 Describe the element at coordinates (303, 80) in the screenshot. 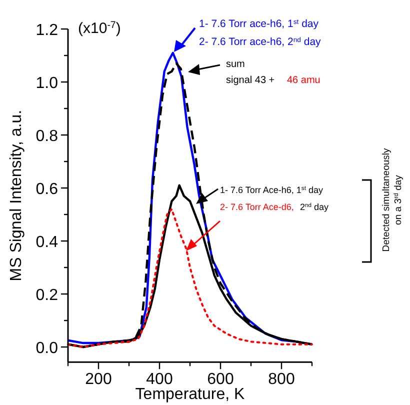

I see `annotation: 46 amu` at that location.